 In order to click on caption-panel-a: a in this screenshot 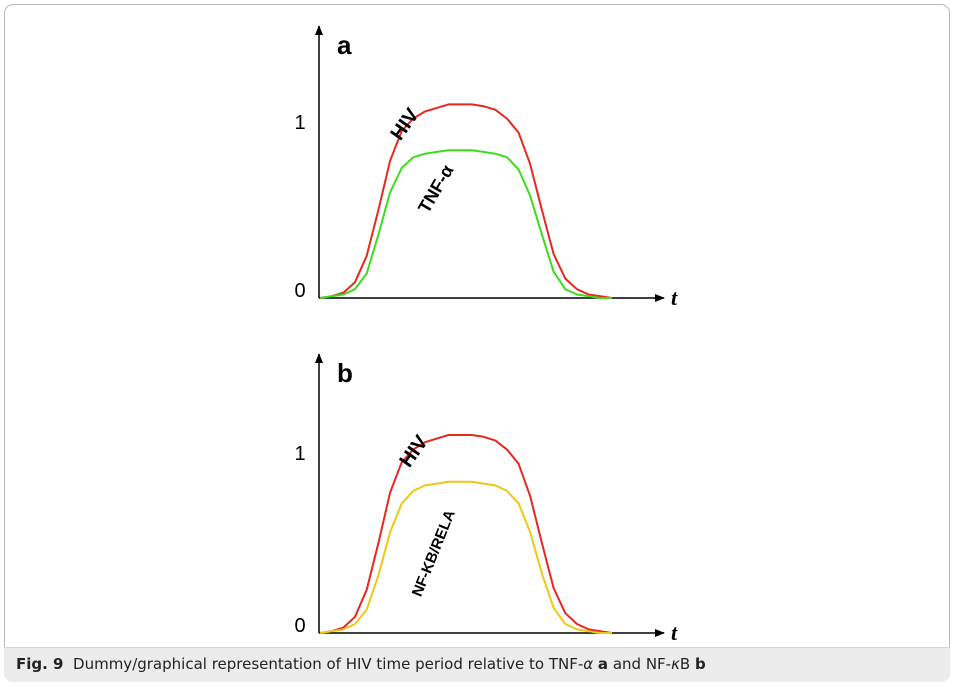, I will do `click(603, 664)`.